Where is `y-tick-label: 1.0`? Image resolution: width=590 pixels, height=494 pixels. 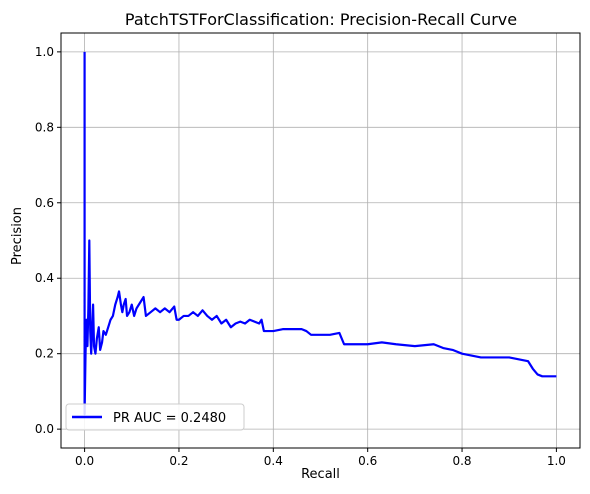 y-tick-label: 1.0 is located at coordinates (44, 52).